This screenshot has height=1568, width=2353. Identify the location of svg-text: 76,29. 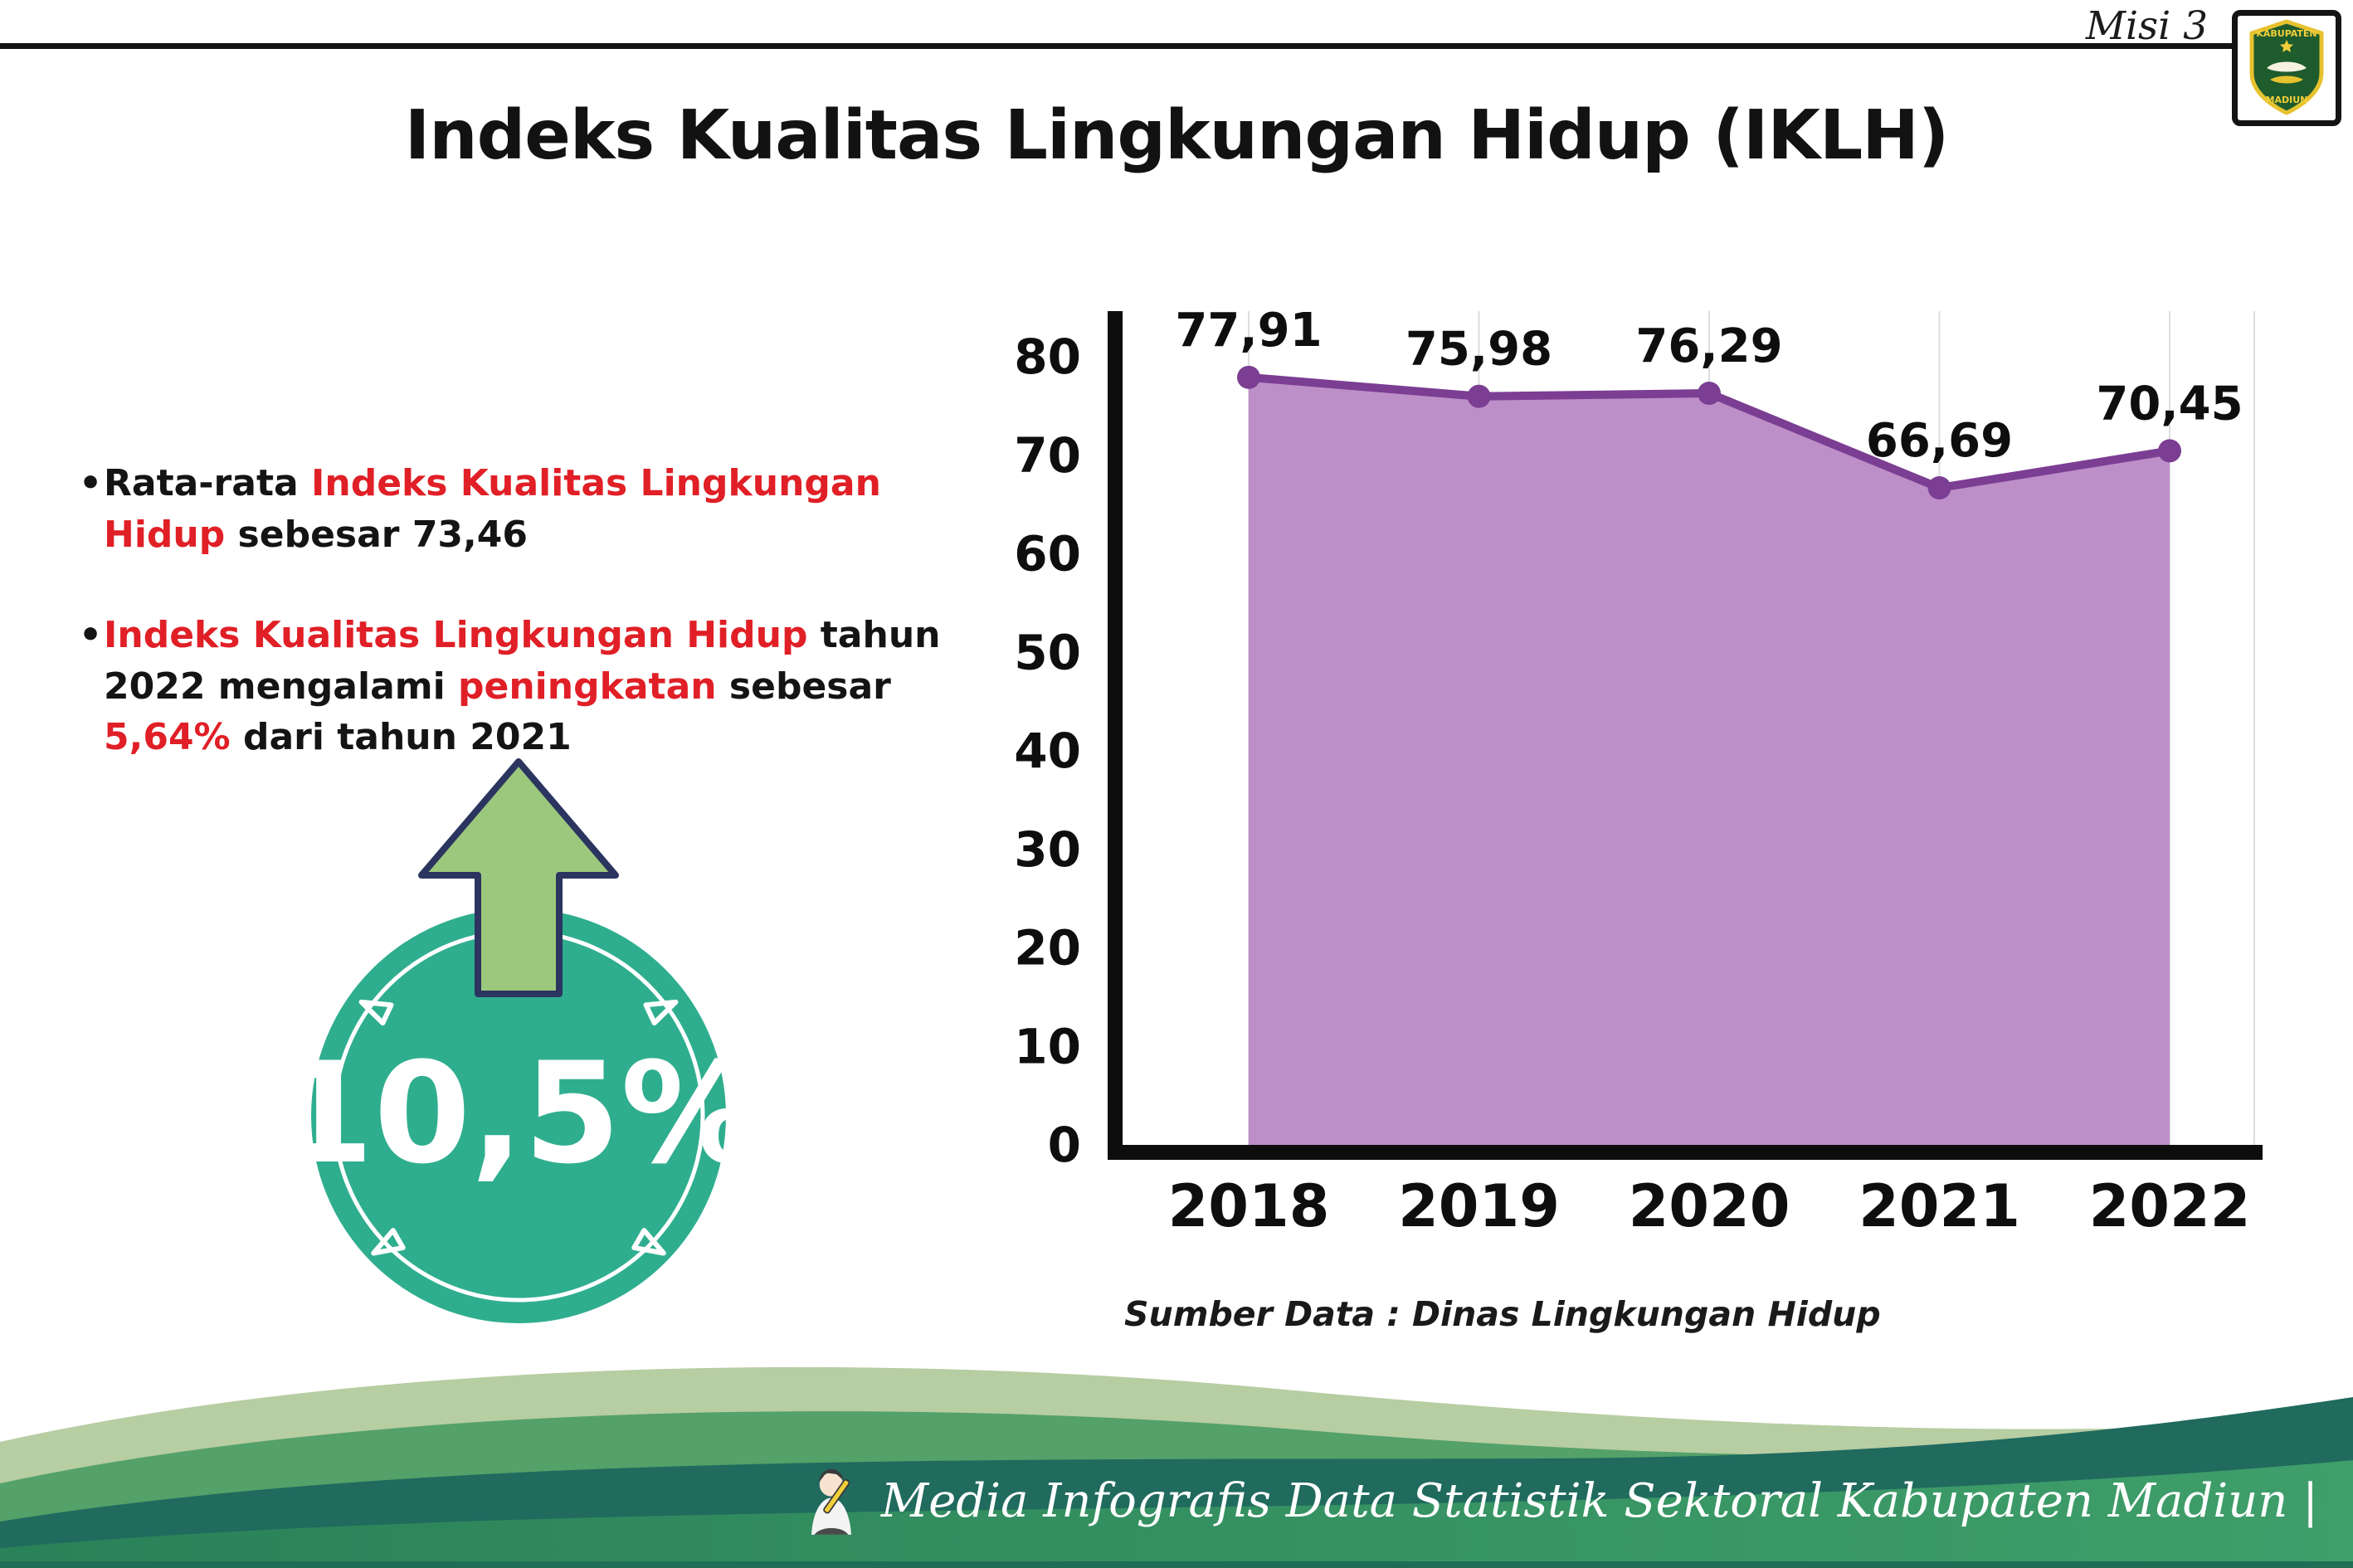
(1708, 346).